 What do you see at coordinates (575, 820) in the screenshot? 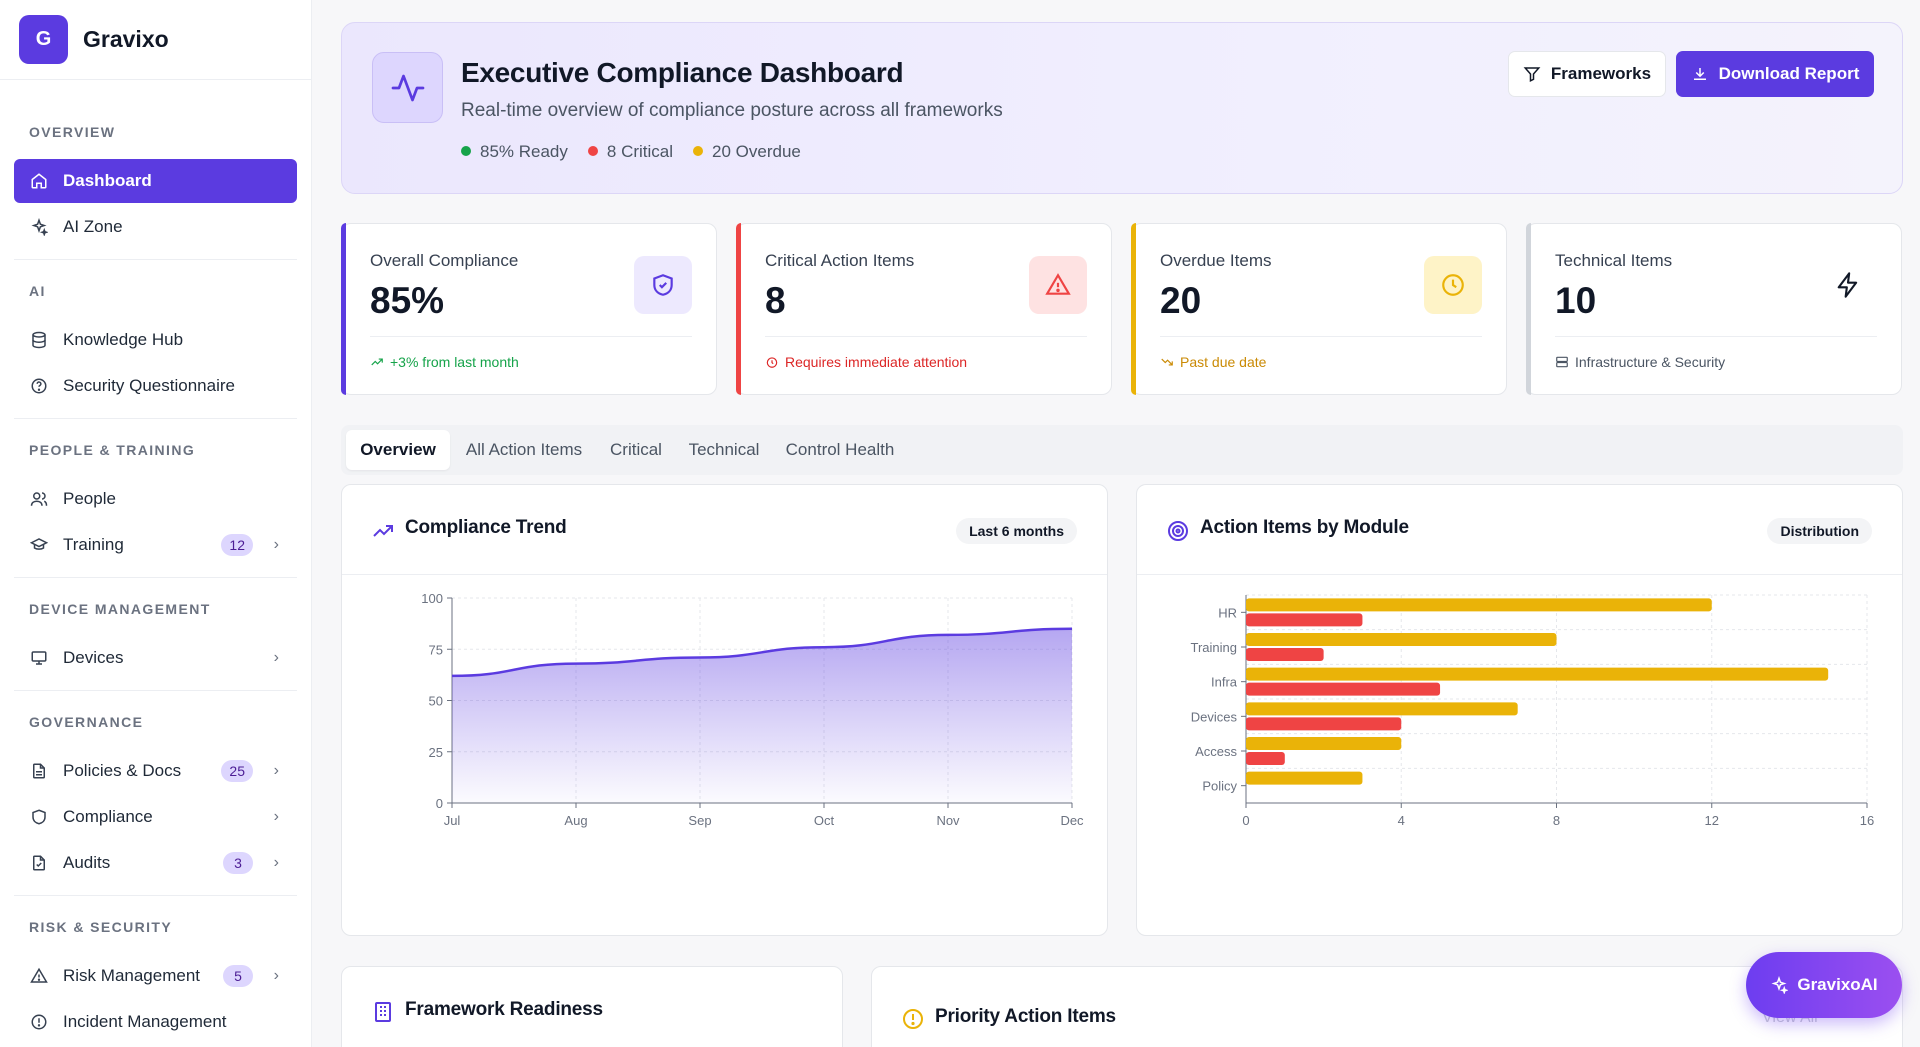
I see `x-tick-label: Aug` at bounding box center [575, 820].